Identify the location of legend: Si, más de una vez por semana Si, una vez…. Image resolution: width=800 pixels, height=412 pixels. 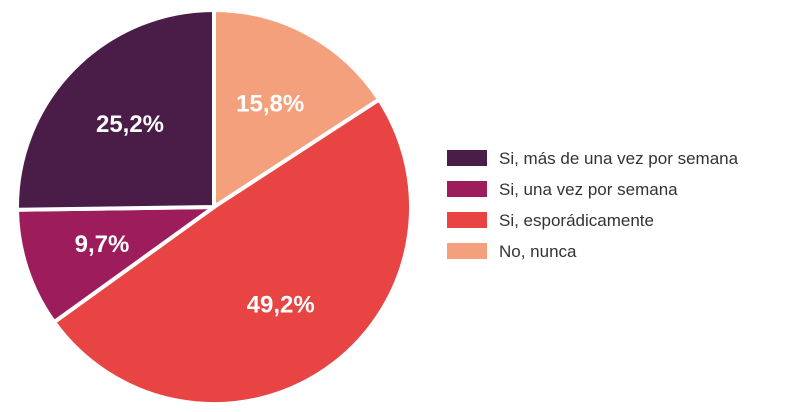
(593, 205).